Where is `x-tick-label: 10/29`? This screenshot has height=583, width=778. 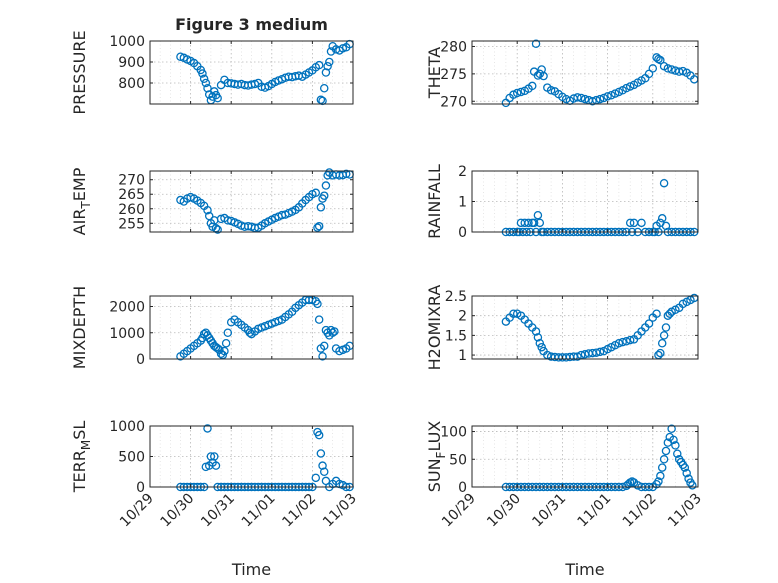
x-tick-label: 10/29 is located at coordinates (459, 511).